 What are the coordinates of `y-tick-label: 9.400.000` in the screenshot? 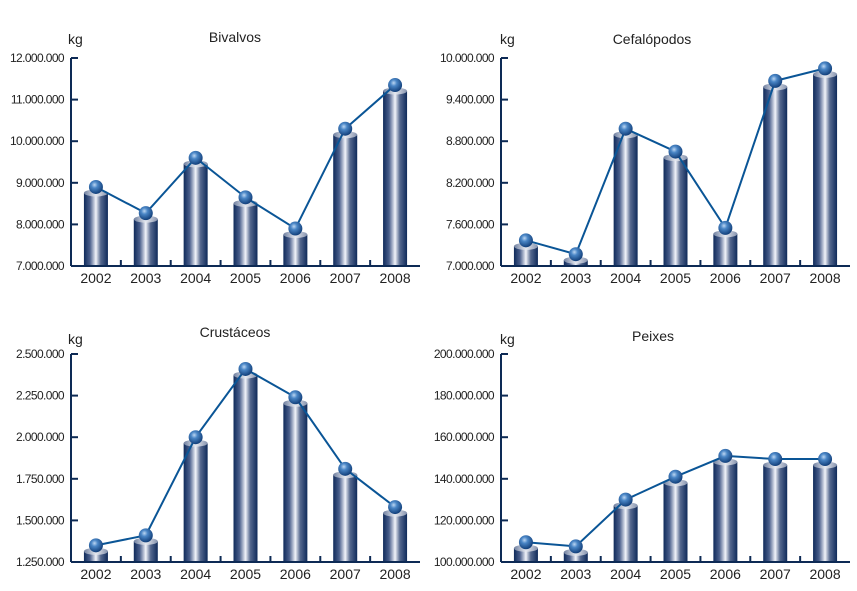 It's located at (470, 100).